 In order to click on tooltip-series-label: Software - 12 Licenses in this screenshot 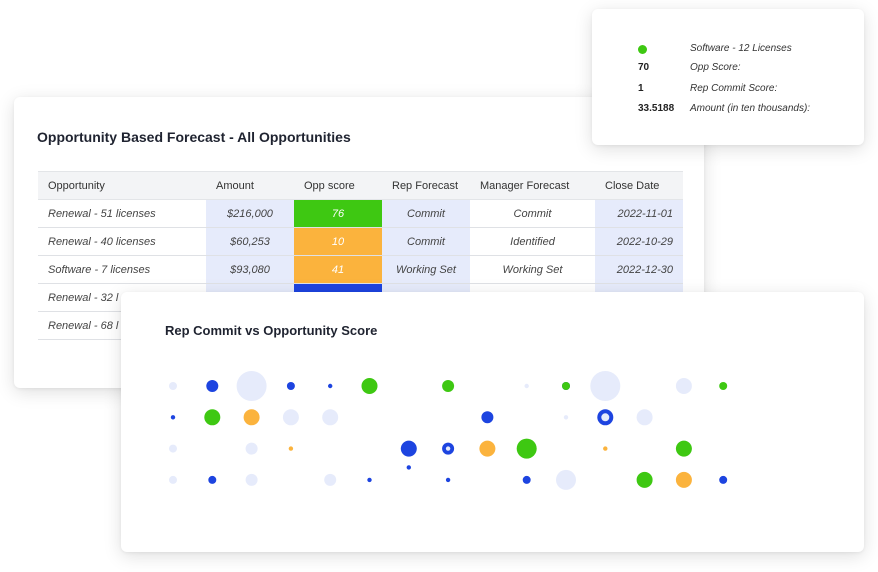, I will do `click(741, 48)`.